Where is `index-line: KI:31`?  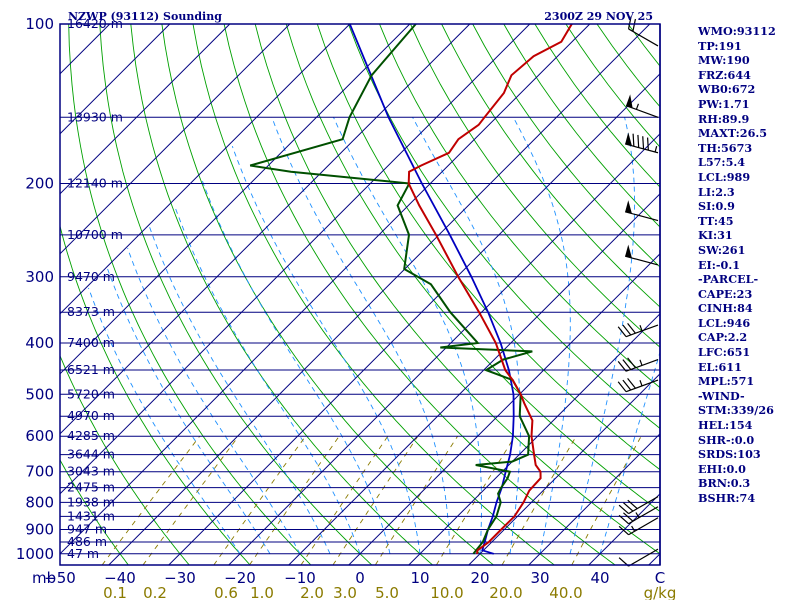
index-line: KI:31 is located at coordinates (715, 235).